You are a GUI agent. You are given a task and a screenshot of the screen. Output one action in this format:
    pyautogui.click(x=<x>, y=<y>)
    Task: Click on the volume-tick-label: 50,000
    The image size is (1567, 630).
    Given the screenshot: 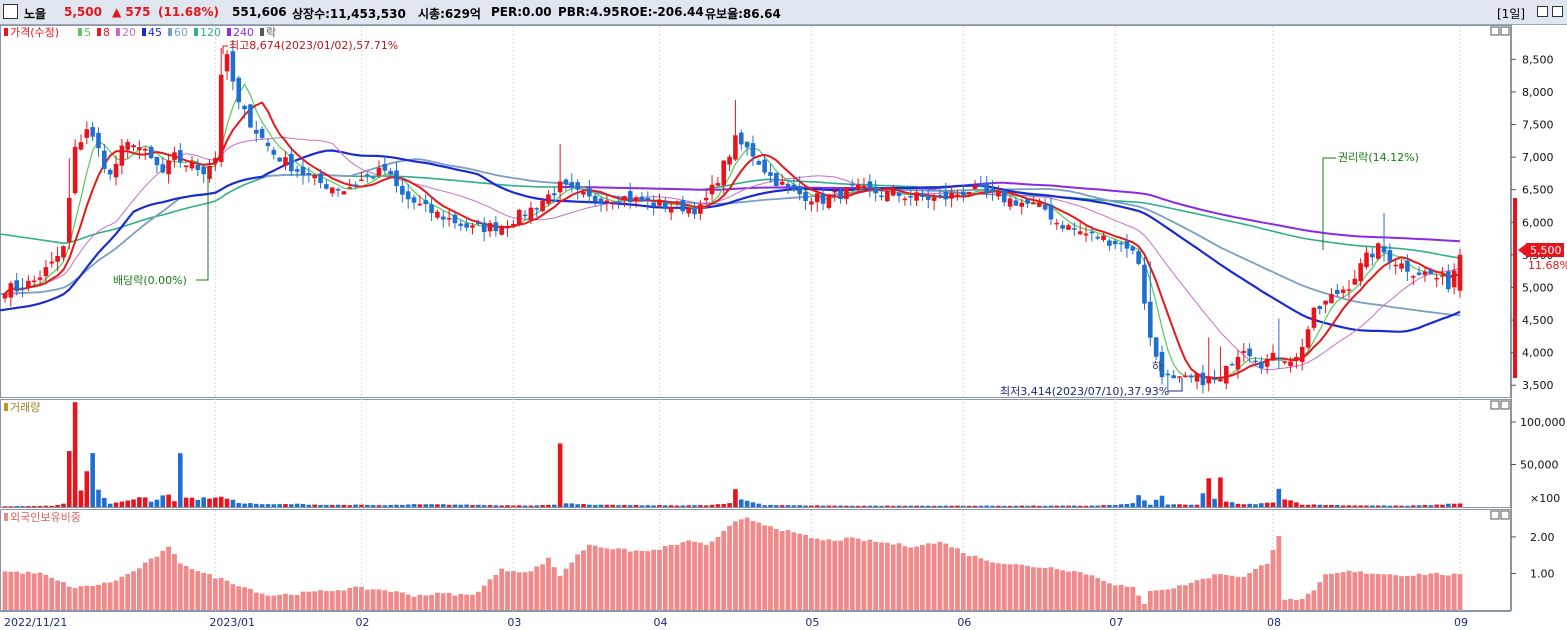 What is the action you would take?
    pyautogui.click(x=1539, y=465)
    